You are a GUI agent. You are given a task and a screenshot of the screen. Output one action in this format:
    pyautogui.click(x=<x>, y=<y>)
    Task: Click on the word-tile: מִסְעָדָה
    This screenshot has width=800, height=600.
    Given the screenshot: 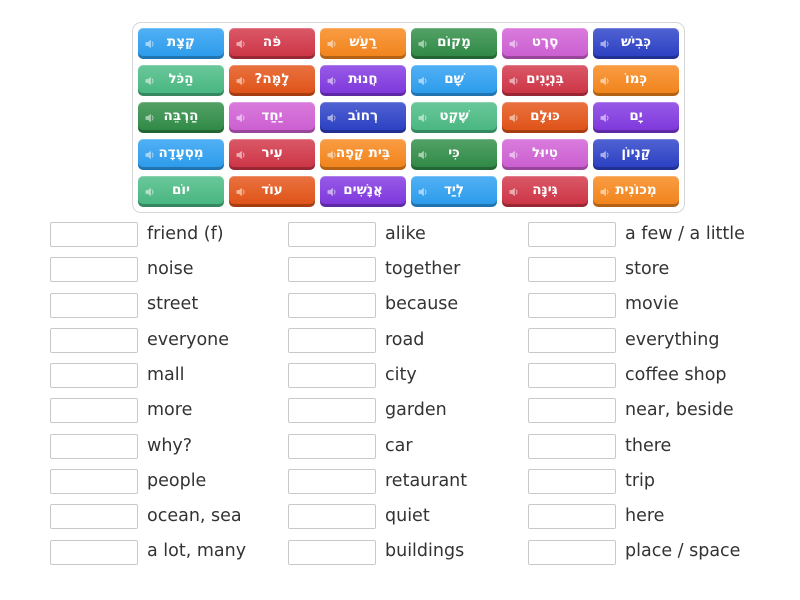 What is the action you would take?
    pyautogui.click(x=181, y=154)
    